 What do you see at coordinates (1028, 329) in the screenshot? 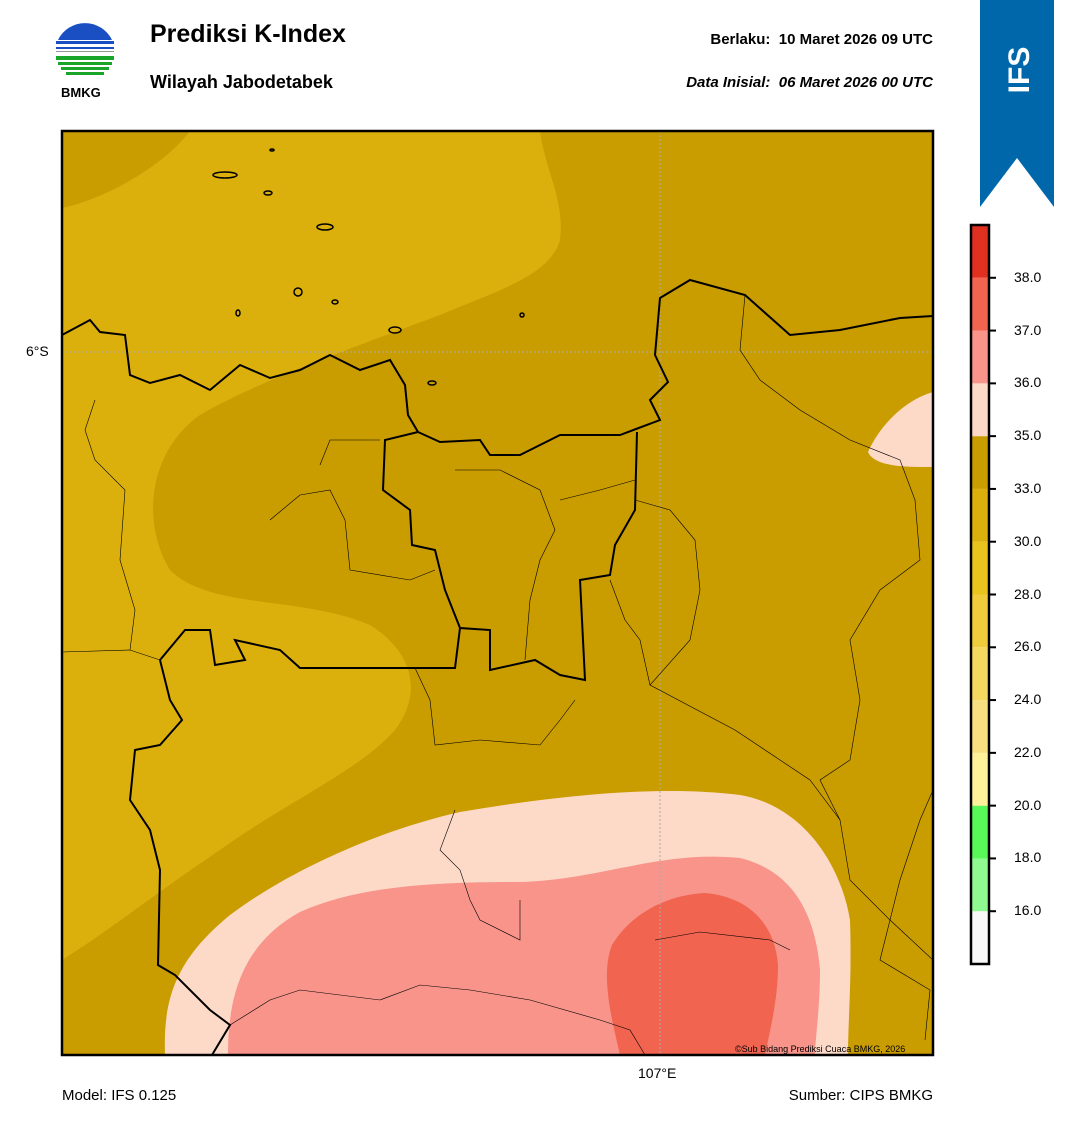
I see `colorbar-label: 37.0` at bounding box center [1028, 329].